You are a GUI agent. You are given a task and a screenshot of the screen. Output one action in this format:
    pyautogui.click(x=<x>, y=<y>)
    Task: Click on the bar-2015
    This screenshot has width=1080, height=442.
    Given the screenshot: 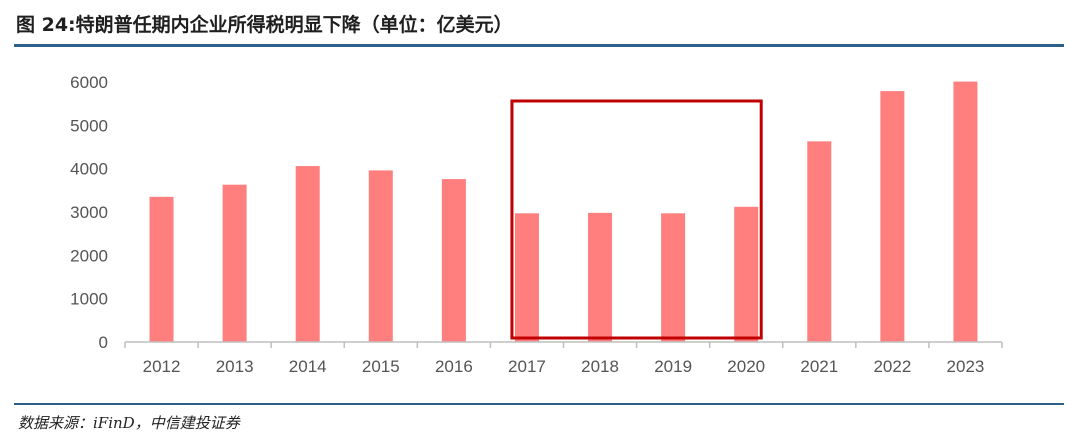 What is the action you would take?
    pyautogui.click(x=380, y=256)
    